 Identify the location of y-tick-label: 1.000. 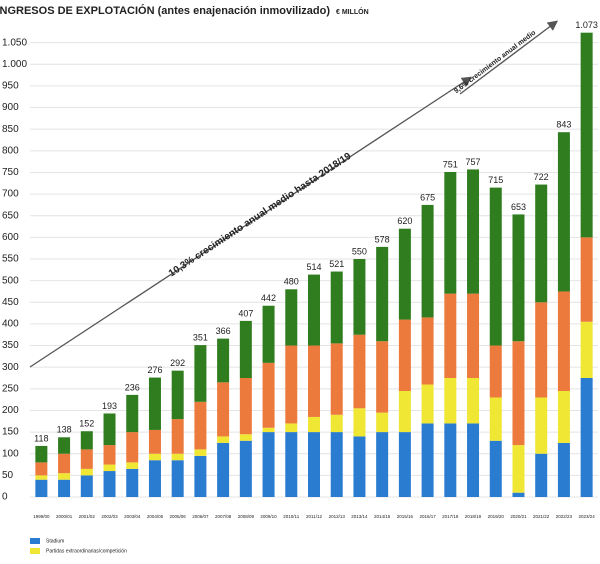
(14, 64).